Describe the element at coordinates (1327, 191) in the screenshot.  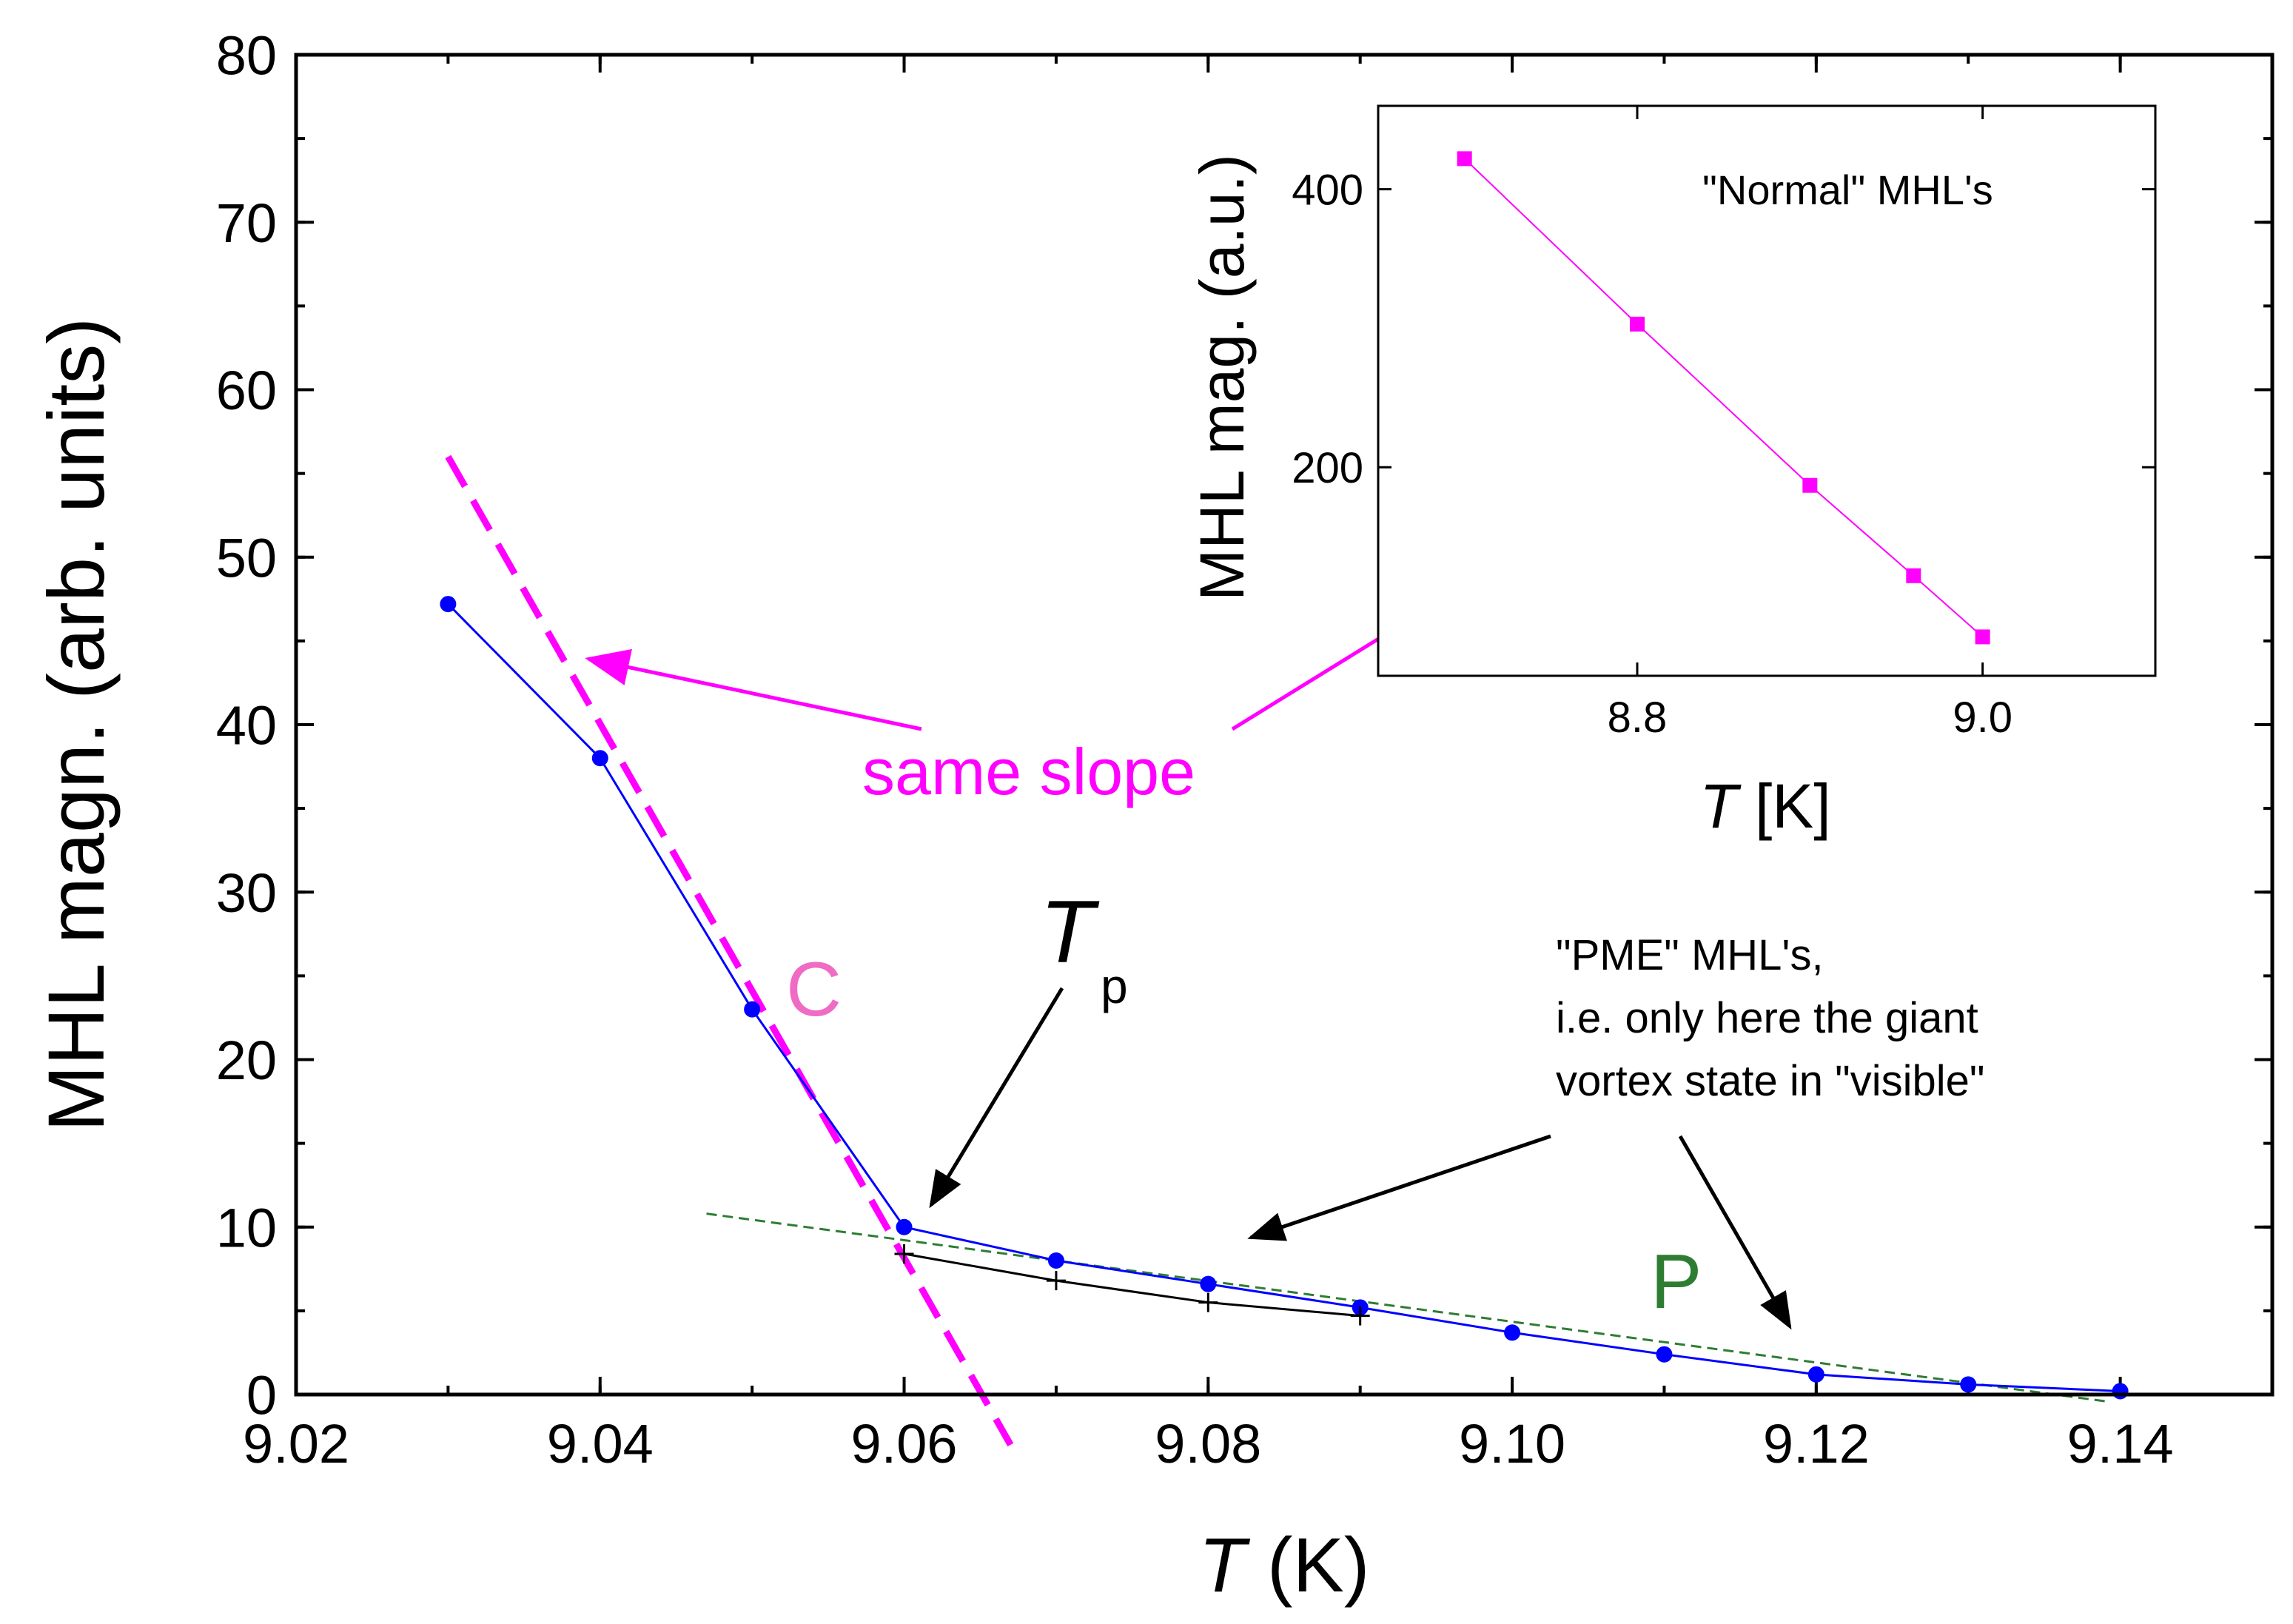
I see `y-tick-label: 400` at that location.